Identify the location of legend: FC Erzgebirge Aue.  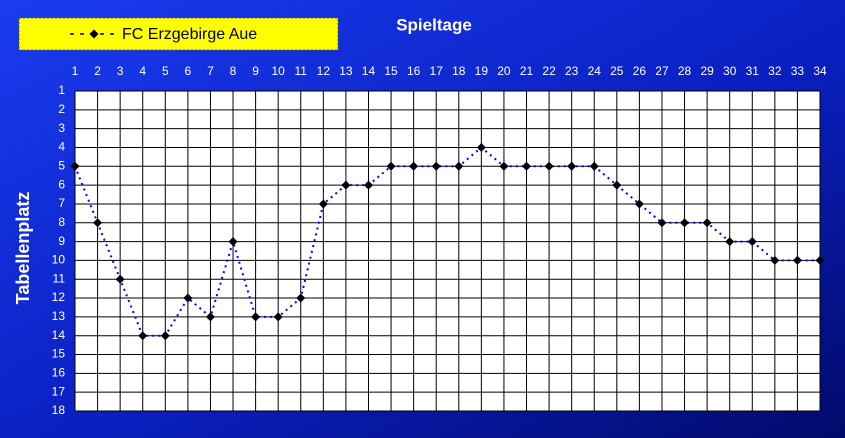
(178, 34).